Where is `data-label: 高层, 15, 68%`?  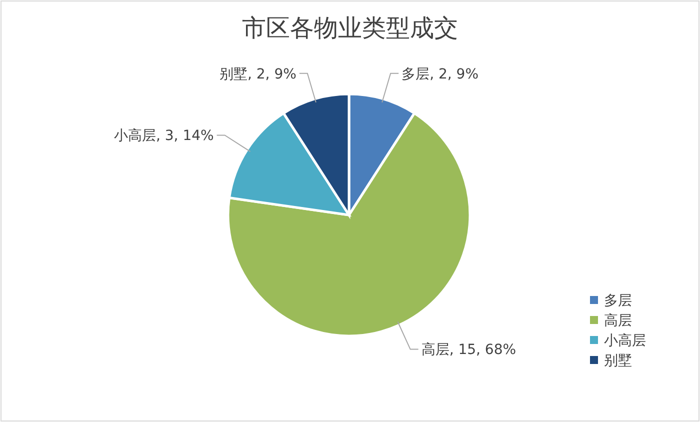
data-label: 高层, 15, 68% is located at coordinates (468, 350).